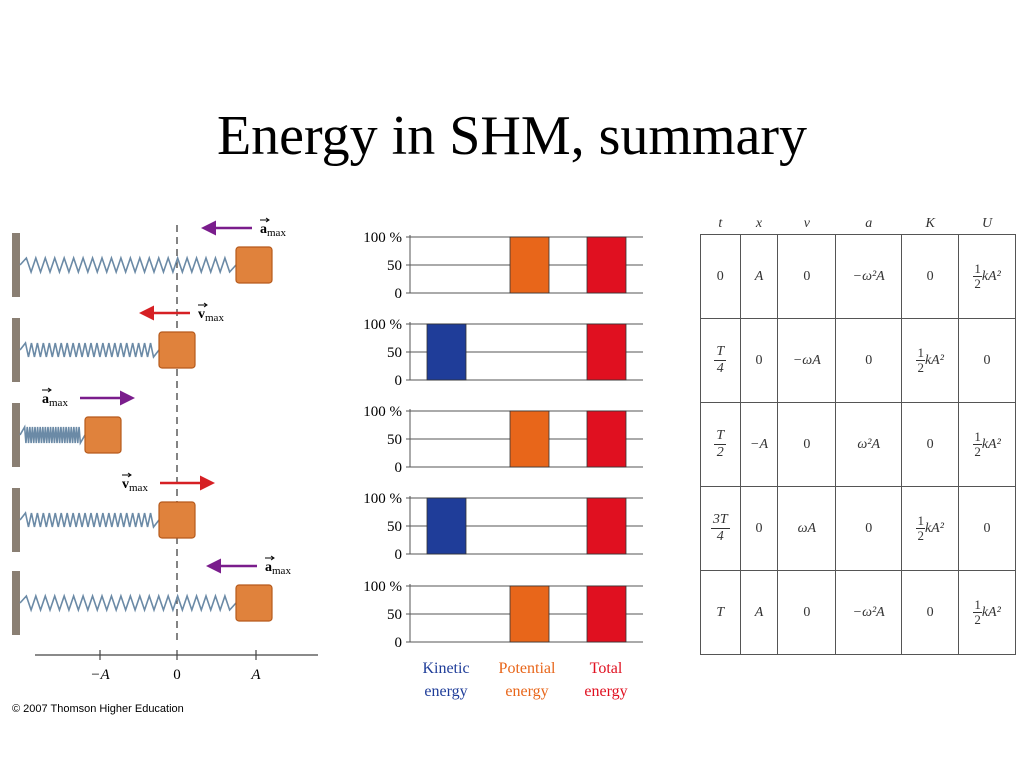  What do you see at coordinates (606, 668) in the screenshot?
I see `legend-label: Total` at bounding box center [606, 668].